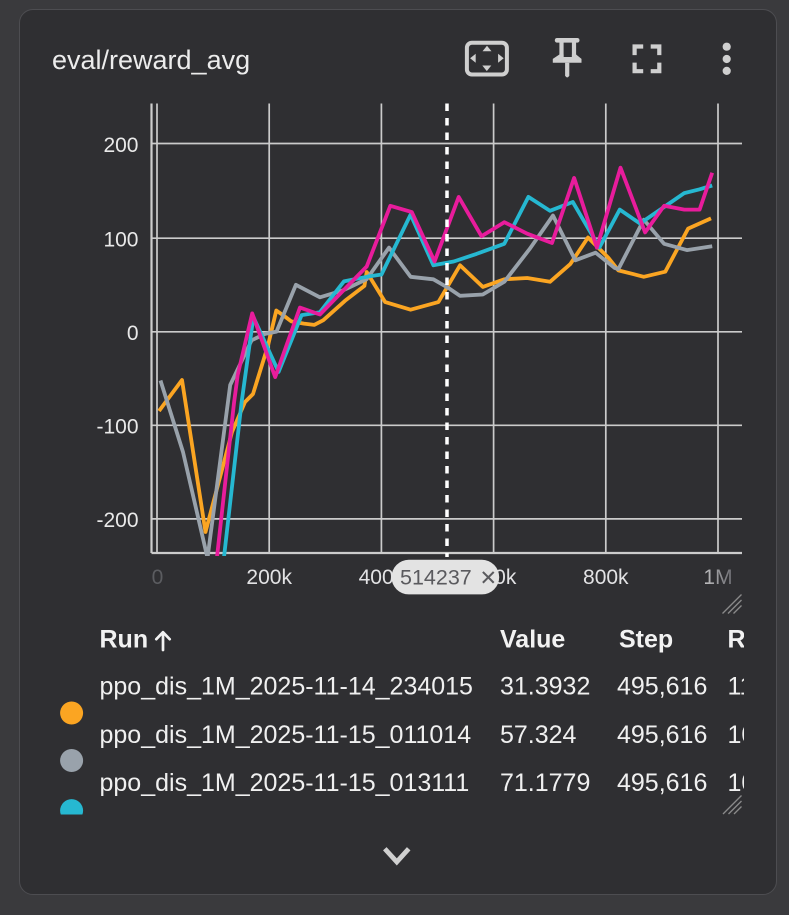  What do you see at coordinates (545, 687) in the screenshot?
I see `svg-text: 31.3932` at bounding box center [545, 687].